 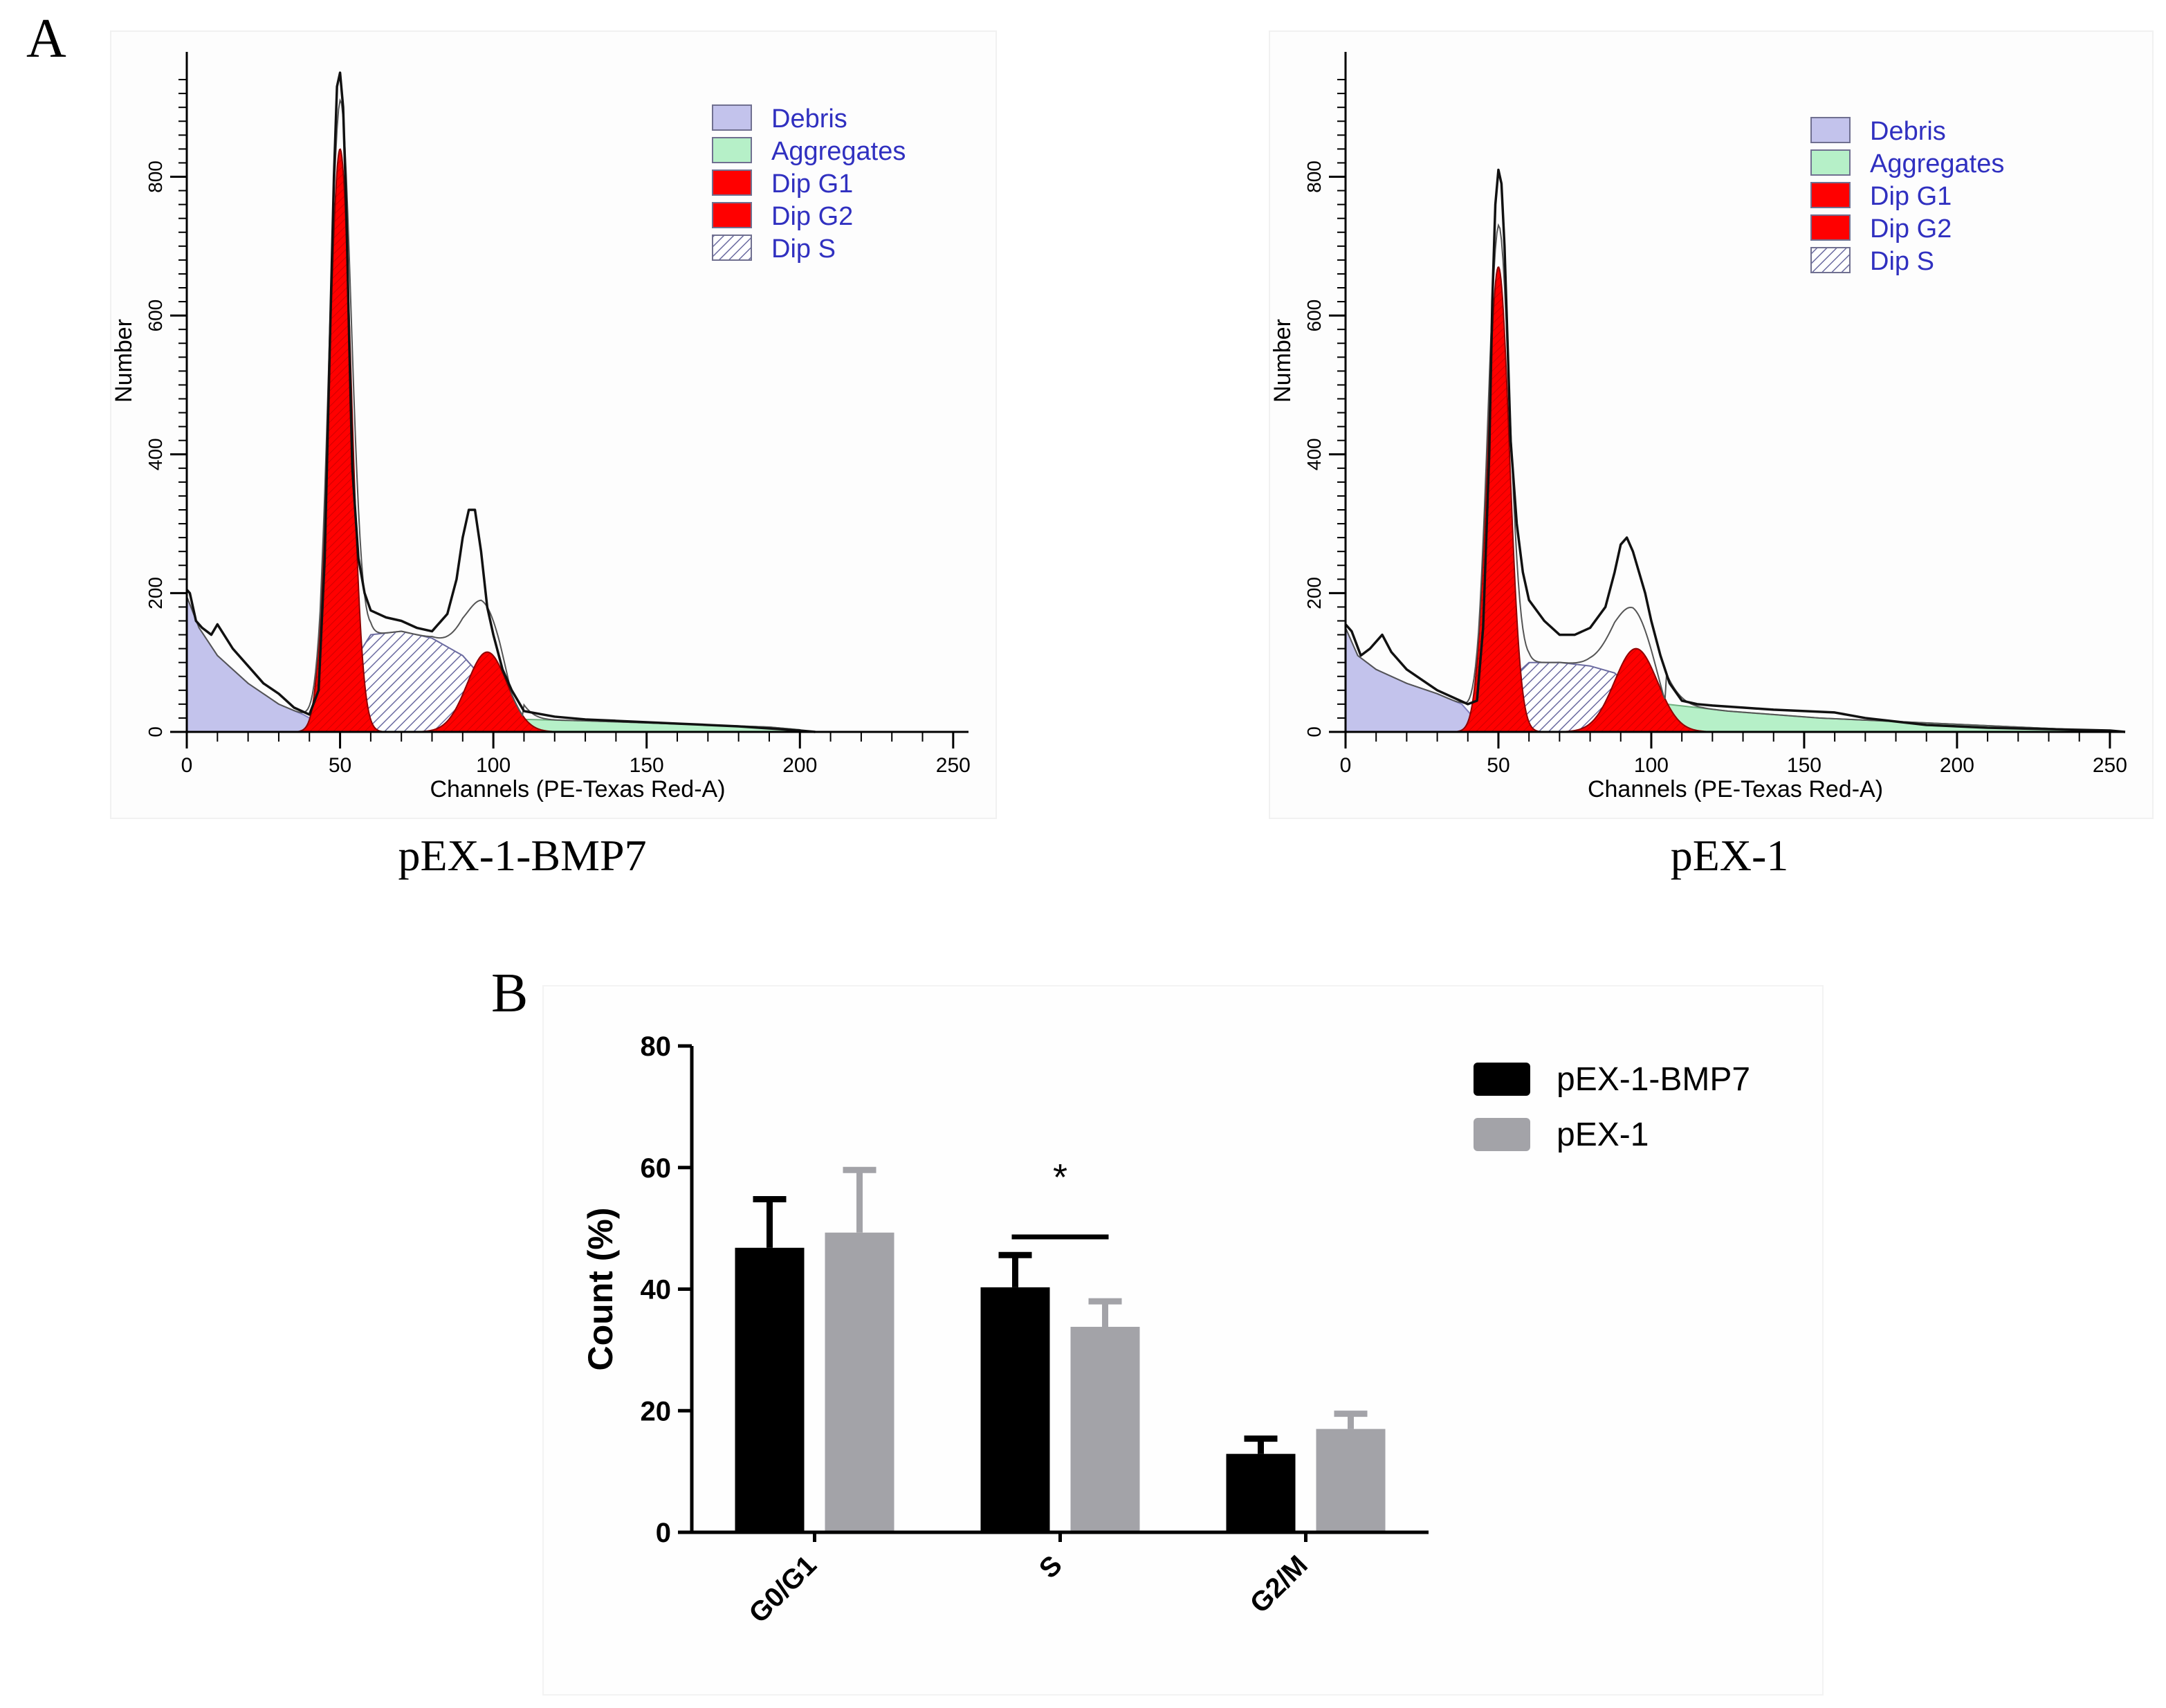 What do you see at coordinates (1060, 1178) in the screenshot?
I see `significance-asterisk: *` at bounding box center [1060, 1178].